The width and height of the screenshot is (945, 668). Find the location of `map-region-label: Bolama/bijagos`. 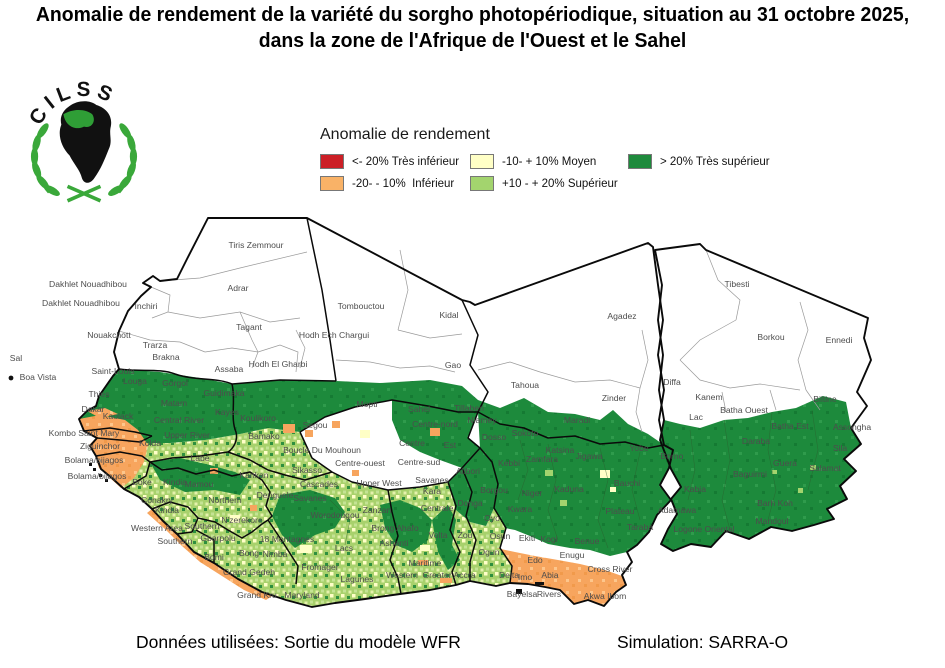

map-region-label: Bolama/bijagos is located at coordinates (97, 476).